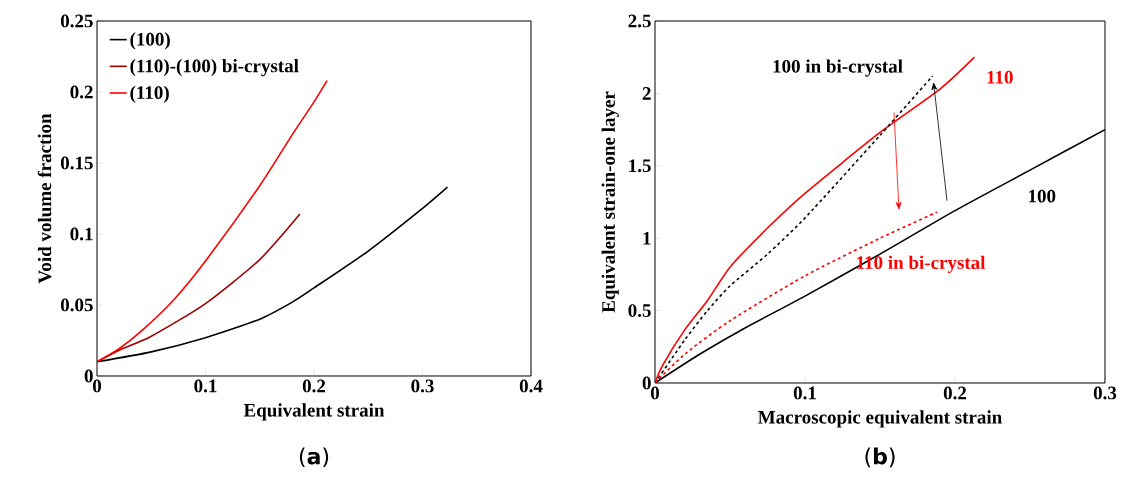 The image size is (1121, 486). Describe the element at coordinates (150, 41) in the screenshot. I see `legend-label: (100)` at that location.